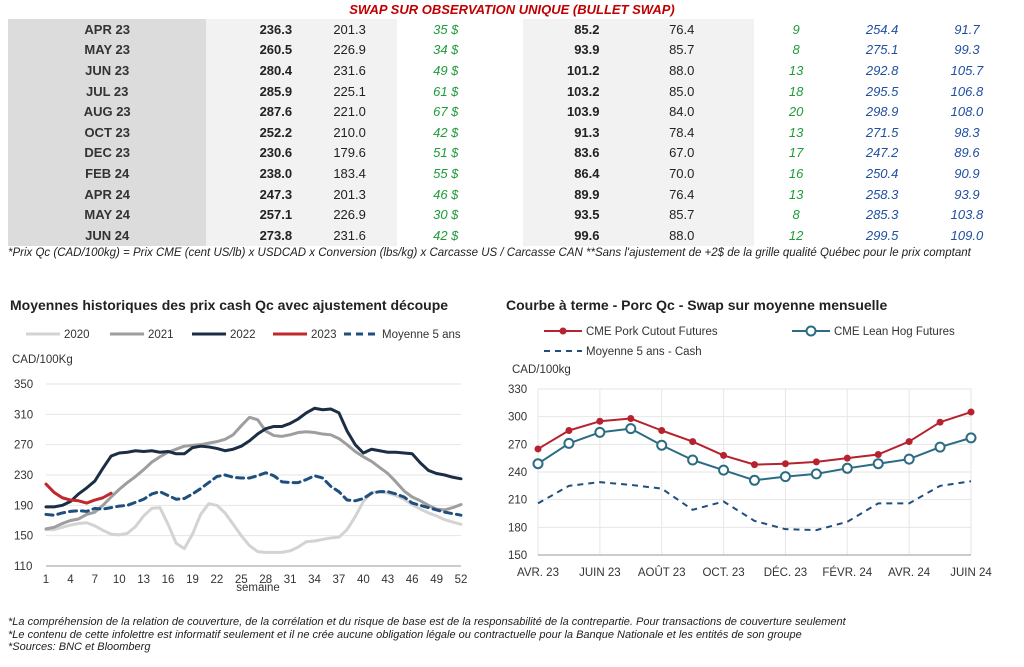  I want to click on cell-v4: 83.6, so click(566, 153).